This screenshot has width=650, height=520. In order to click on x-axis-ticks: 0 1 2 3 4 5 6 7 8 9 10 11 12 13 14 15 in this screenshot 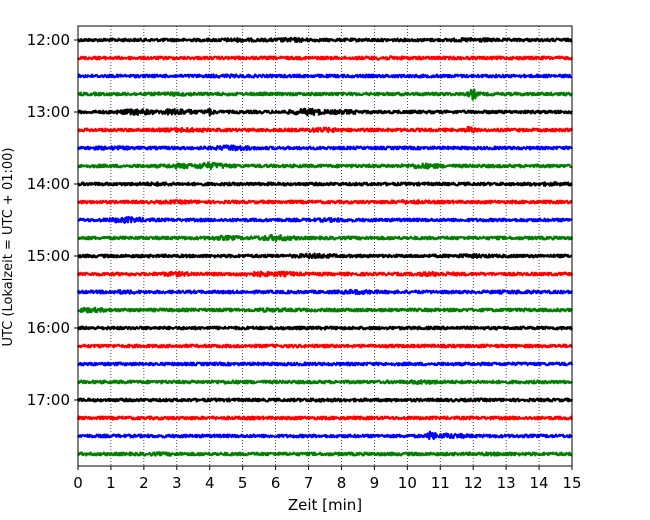, I will do `click(327, 479)`.